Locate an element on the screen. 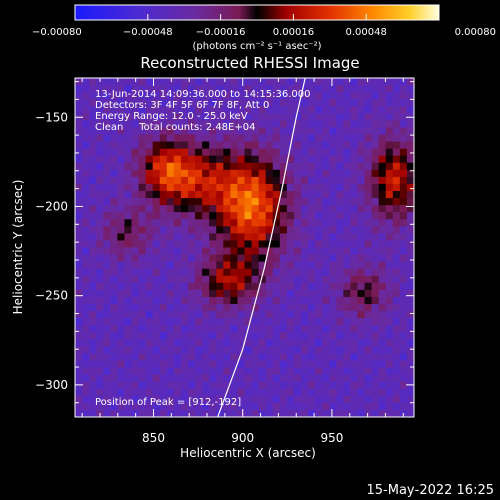 The width and height of the screenshot is (500, 500). y-tick-label: −150 is located at coordinates (51, 117).